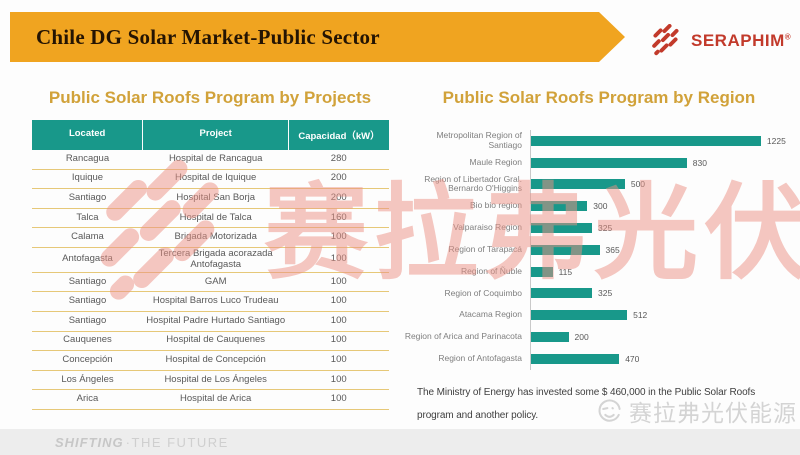 Image resolution: width=800 pixels, height=455 pixels. I want to click on chart-value-label: 512, so click(640, 315).